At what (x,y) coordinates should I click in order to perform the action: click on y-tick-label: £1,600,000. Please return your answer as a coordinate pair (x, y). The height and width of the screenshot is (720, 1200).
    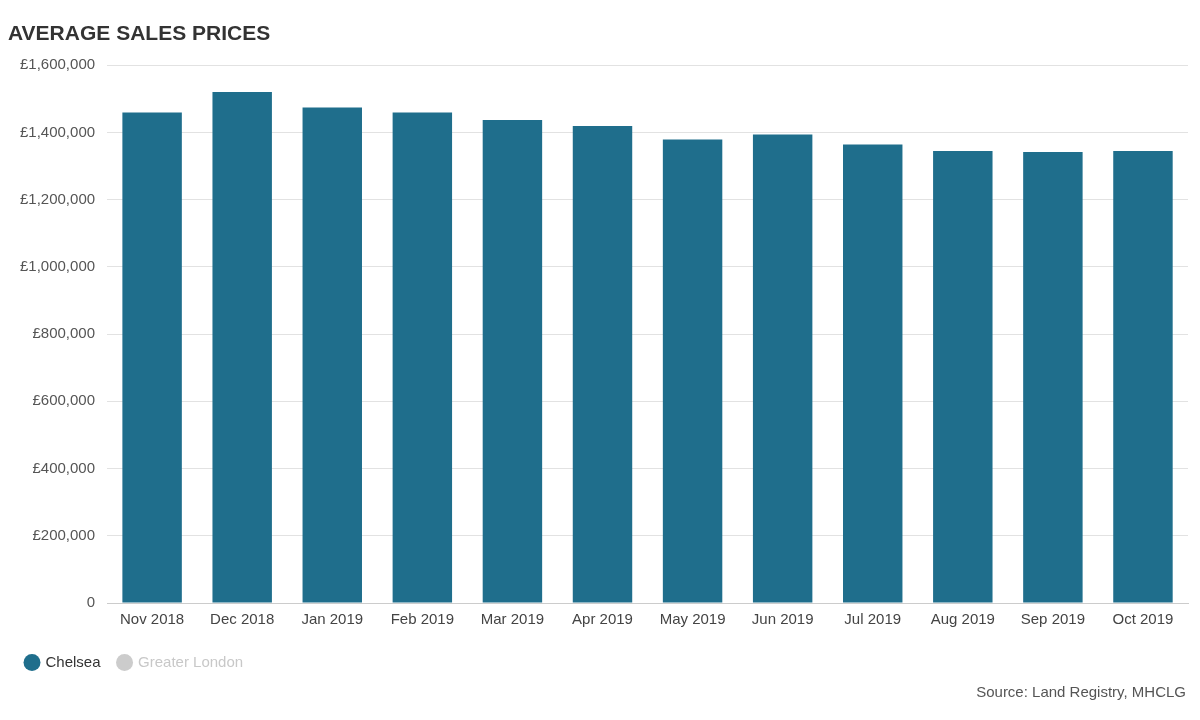
    Looking at the image, I should click on (58, 64).